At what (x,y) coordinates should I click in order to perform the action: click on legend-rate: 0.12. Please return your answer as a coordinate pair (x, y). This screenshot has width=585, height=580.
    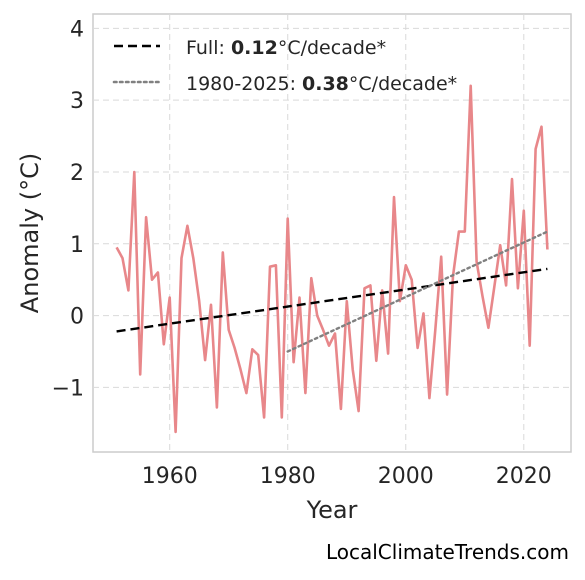
    Looking at the image, I should click on (254, 48).